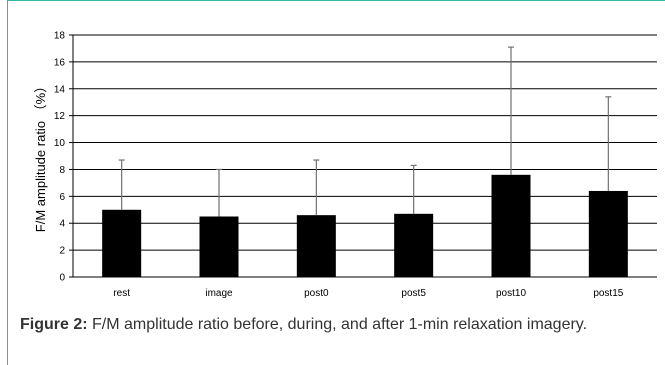  Describe the element at coordinates (54, 324) in the screenshot. I see `caption-label: Figure 2:` at that location.